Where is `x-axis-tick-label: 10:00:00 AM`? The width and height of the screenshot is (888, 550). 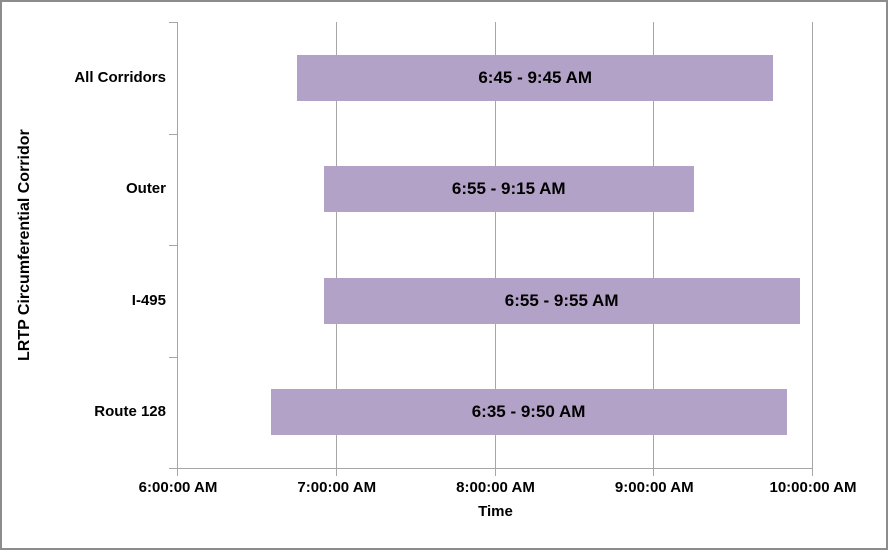
x-axis-tick-label: 10:00:00 AM is located at coordinates (813, 487).